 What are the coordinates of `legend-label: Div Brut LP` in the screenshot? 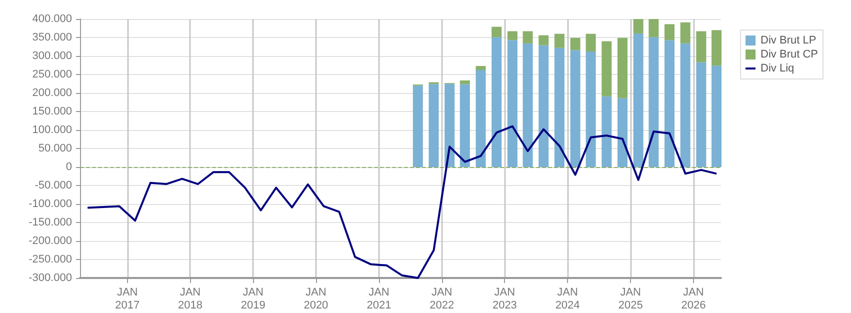 It's located at (788, 40).